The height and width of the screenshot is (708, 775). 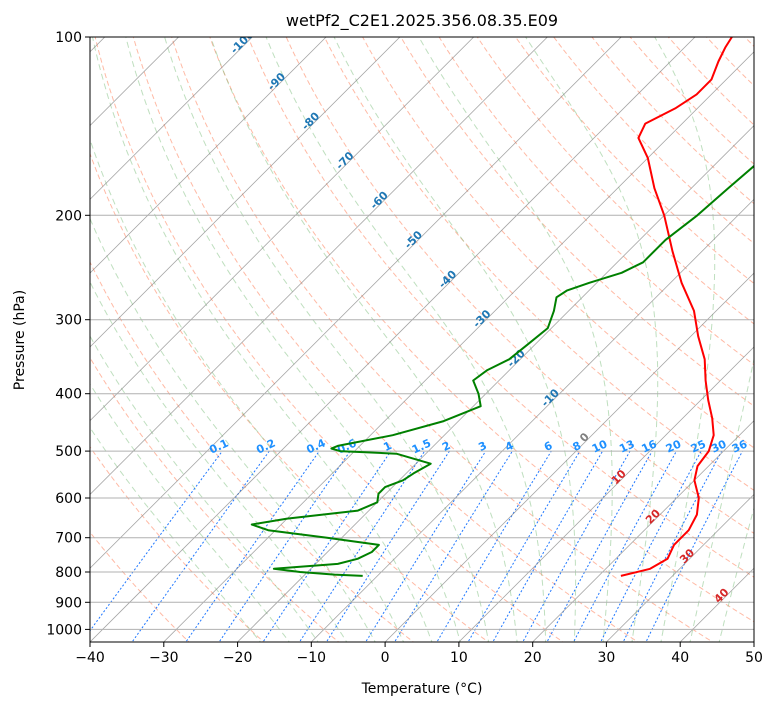 I want to click on x-tick-label: −10, so click(x=312, y=658).